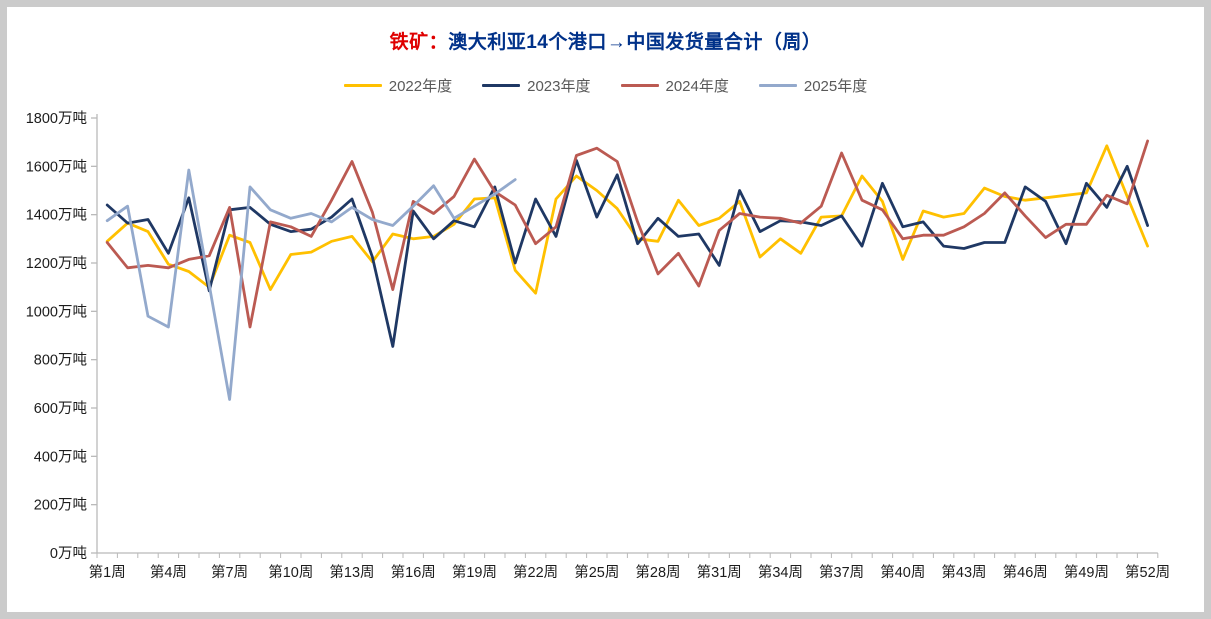 The height and width of the screenshot is (619, 1211). What do you see at coordinates (419, 42) in the screenshot?
I see `chart-title-prefix: 铁矿：` at bounding box center [419, 42].